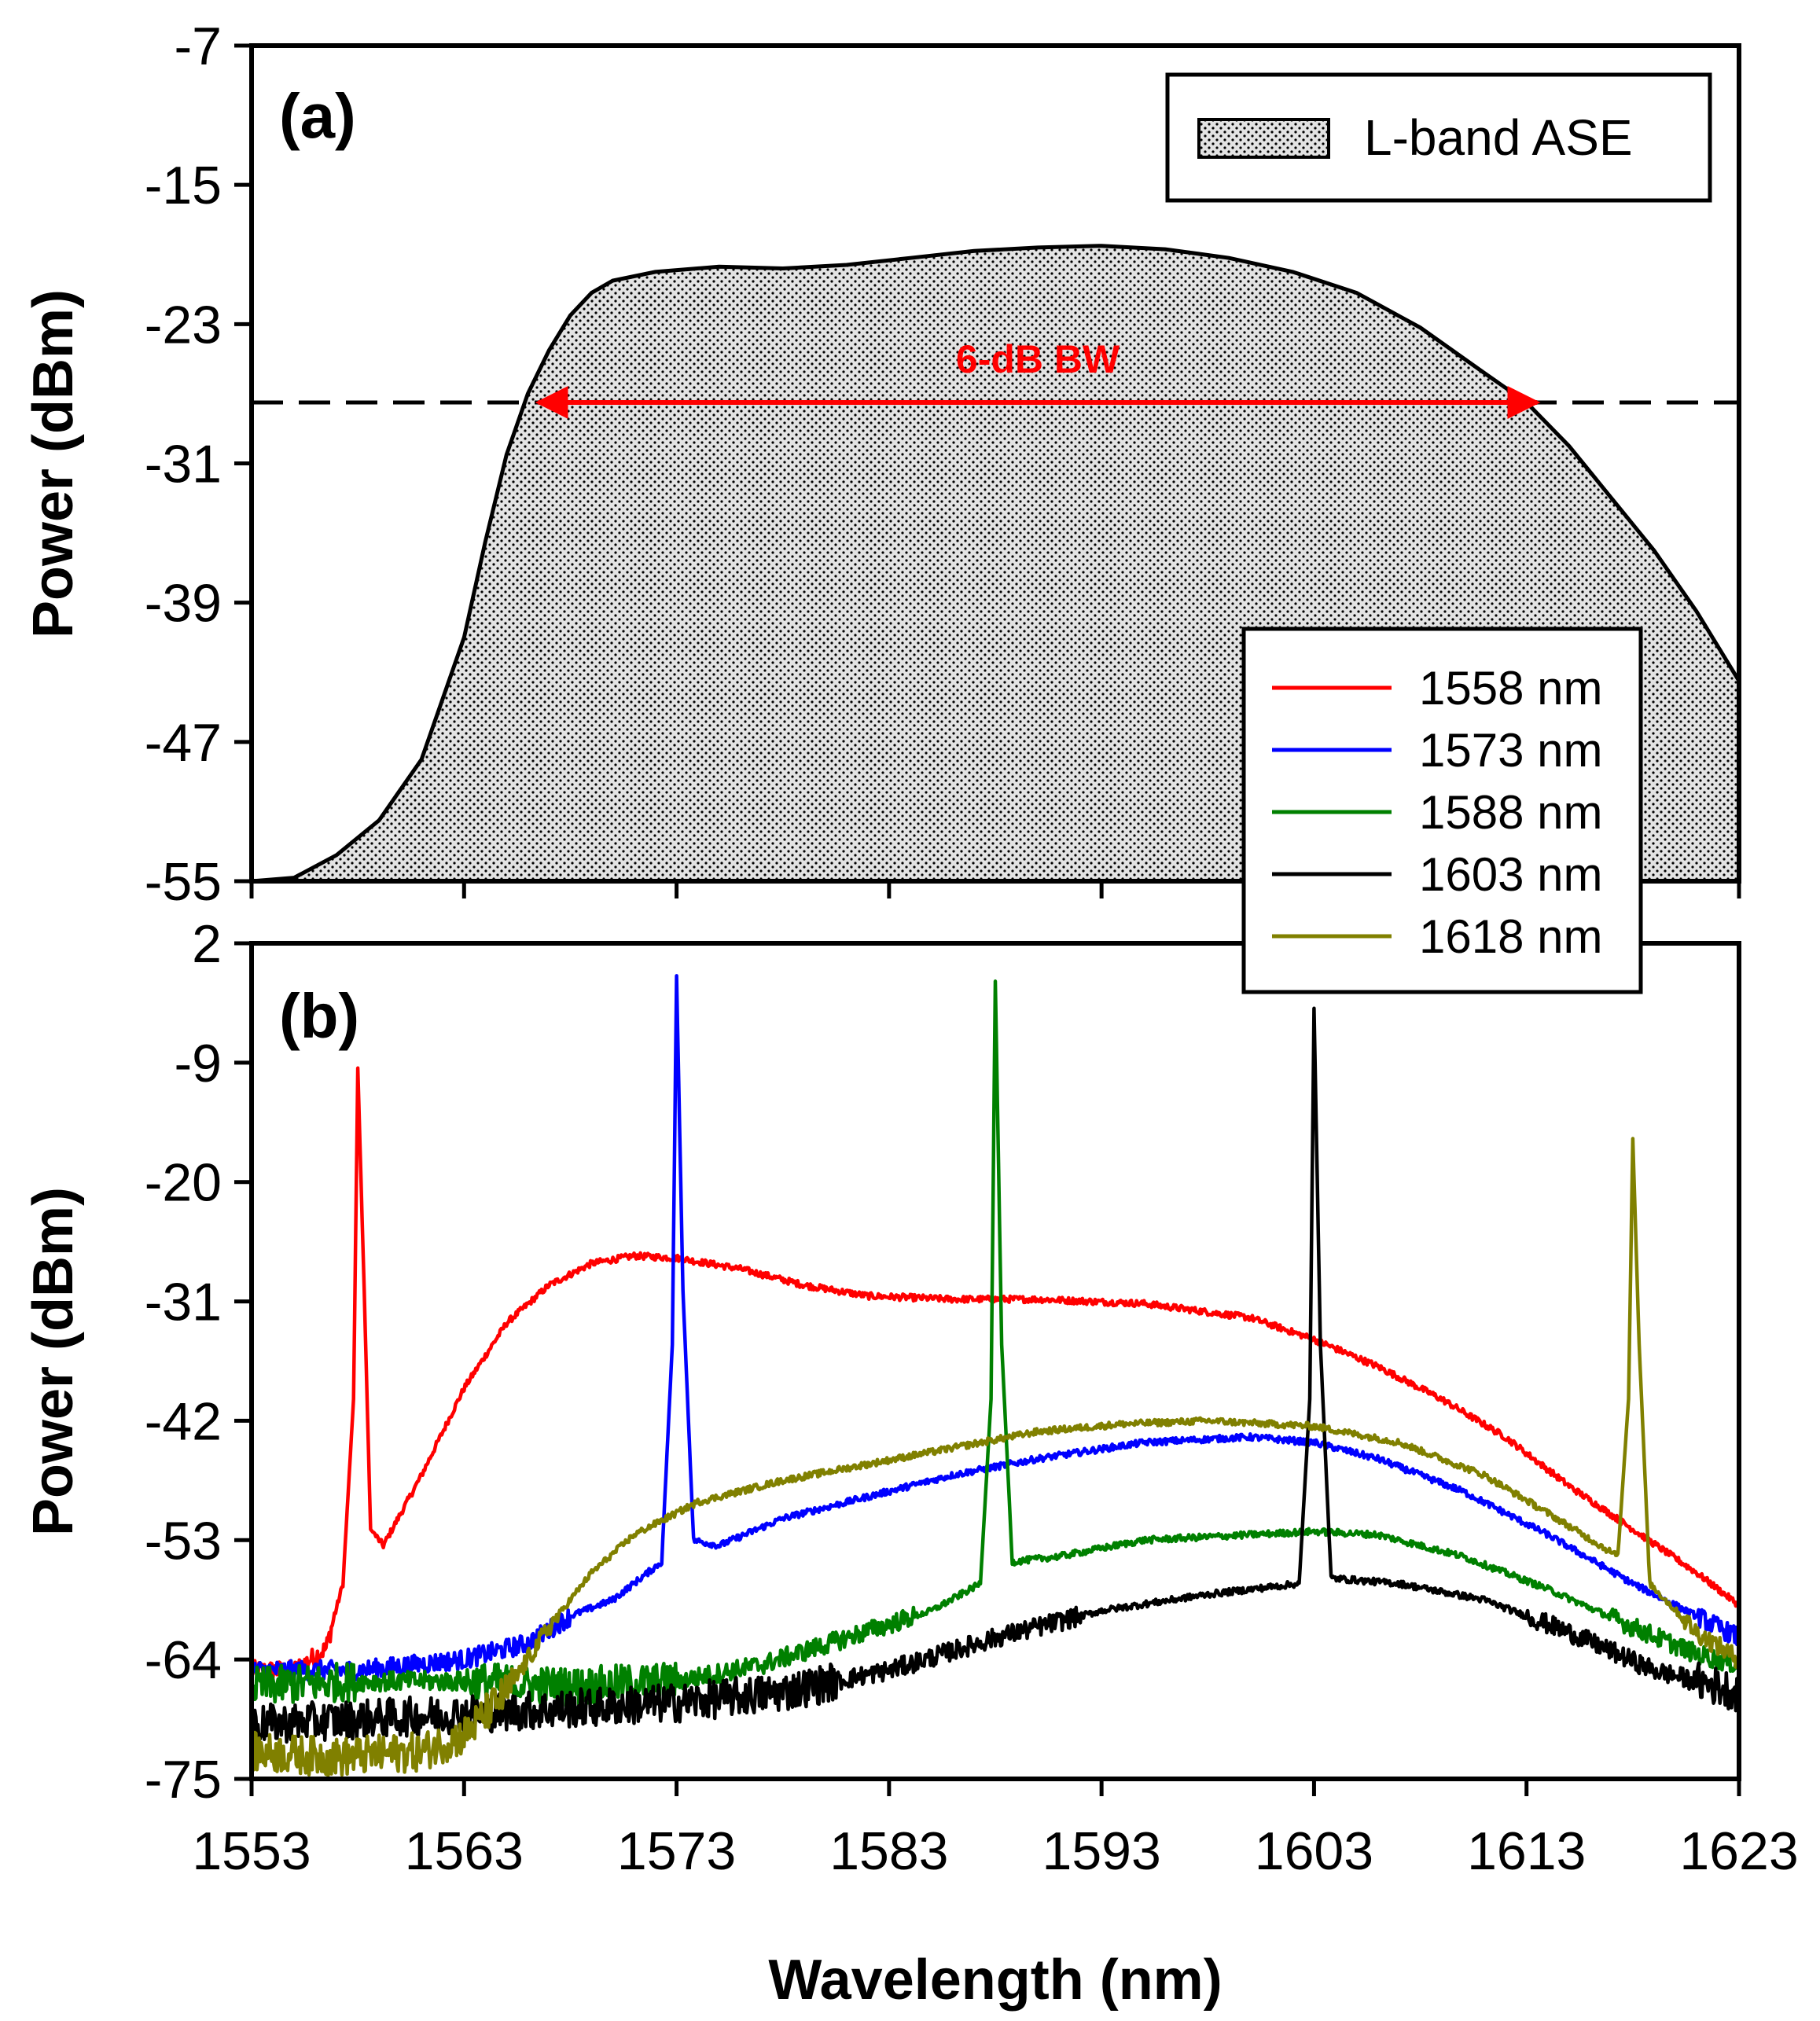  What do you see at coordinates (251, 1851) in the screenshot?
I see `x-tick-label-1553: 1553` at bounding box center [251, 1851].